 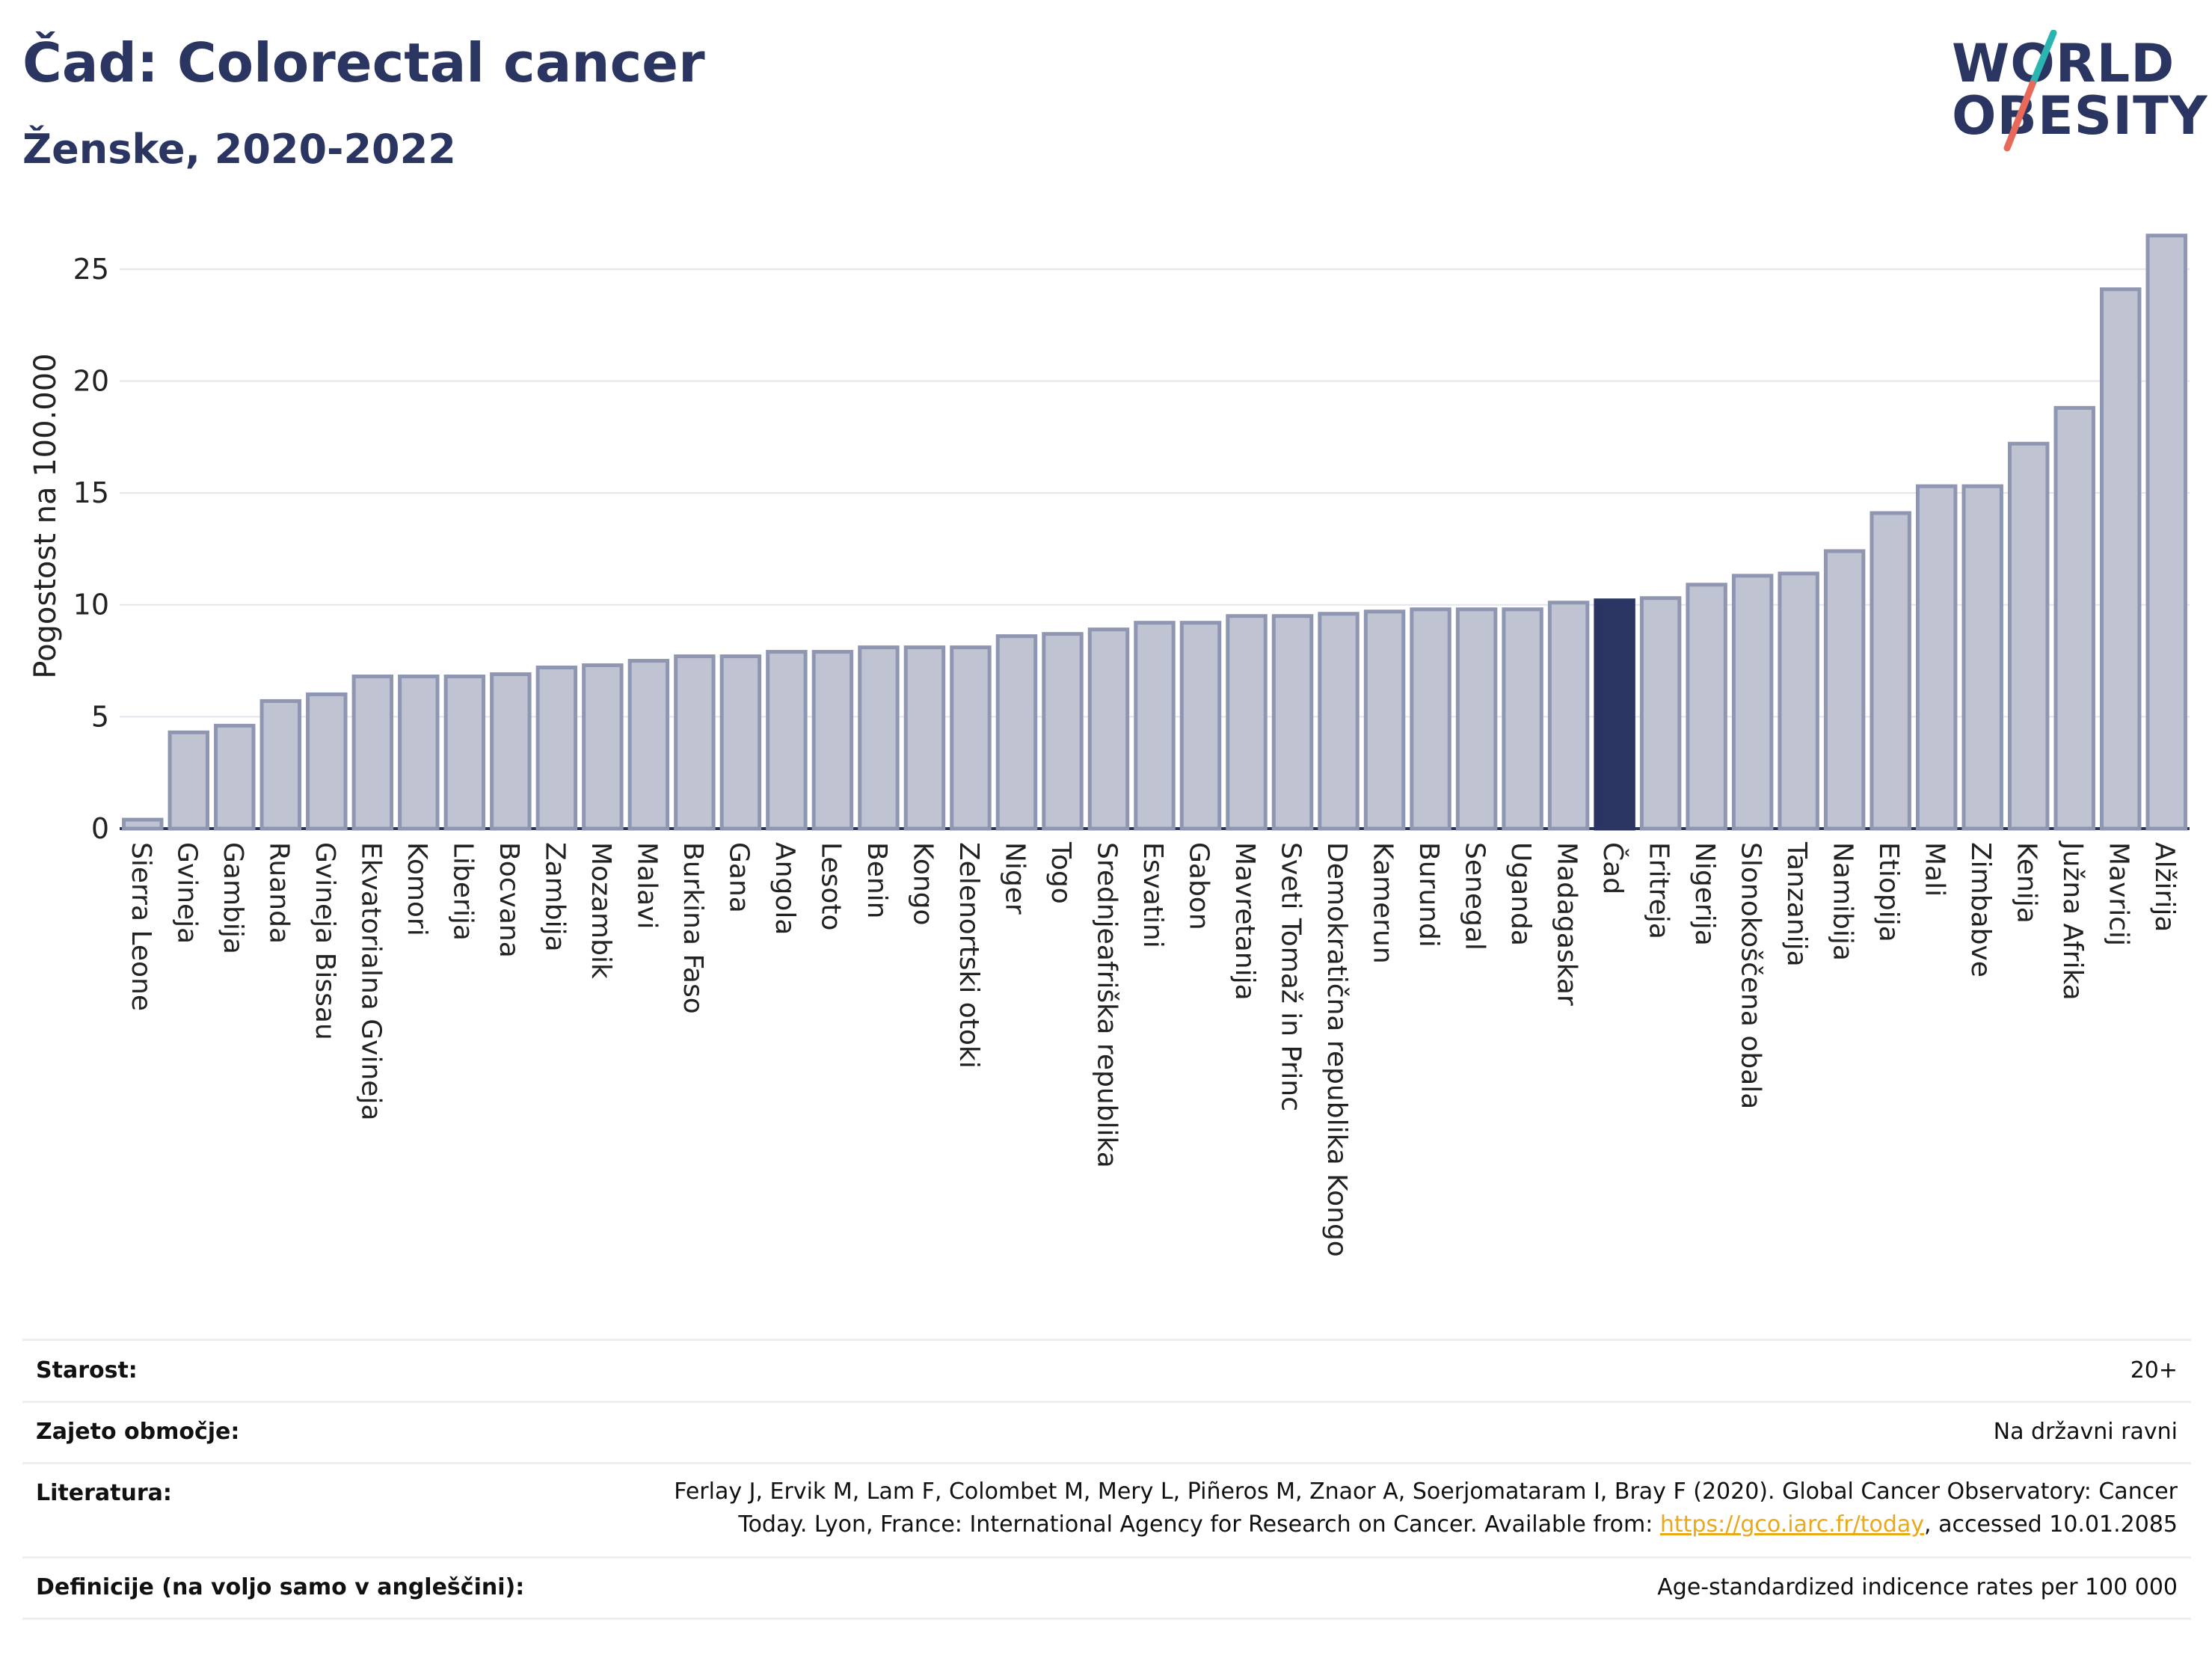 What do you see at coordinates (325, 941) in the screenshot?
I see `x-tick-label: Gvineja Bissau` at bounding box center [325, 941].